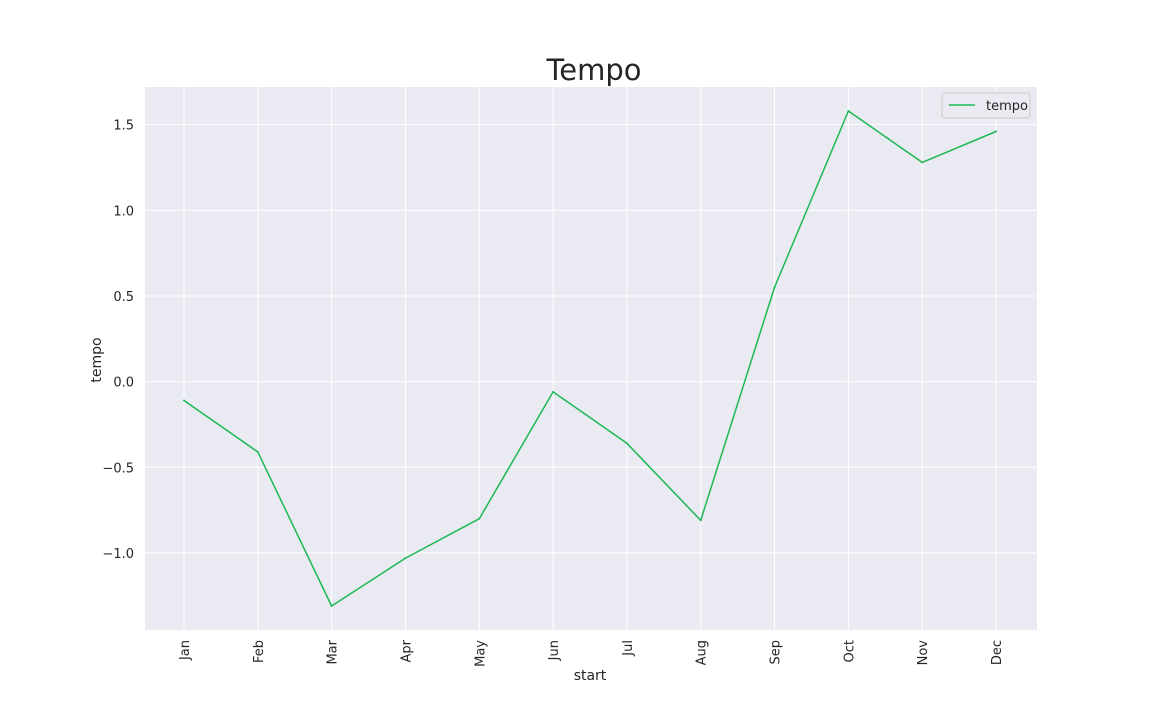  What do you see at coordinates (480, 653) in the screenshot?
I see `x-tick-label: May` at bounding box center [480, 653].